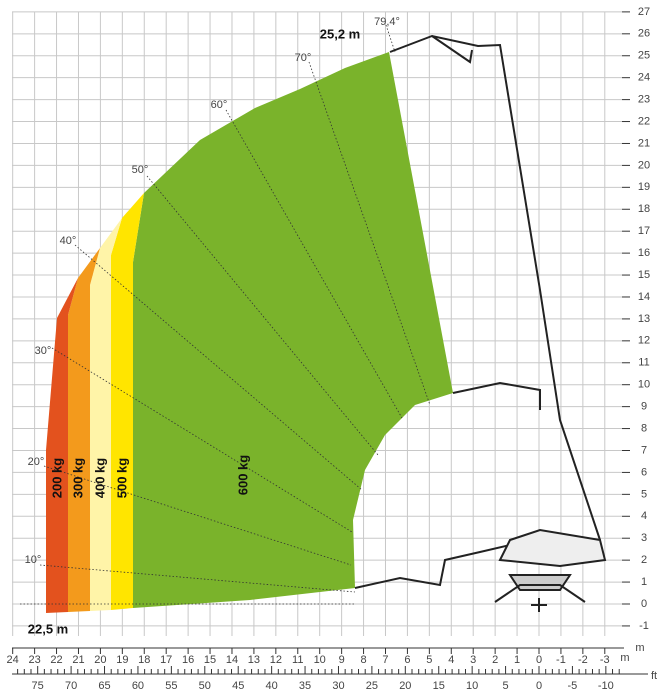 The height and width of the screenshot is (698, 666). I want to click on ft-tick-label: 45, so click(238, 686).